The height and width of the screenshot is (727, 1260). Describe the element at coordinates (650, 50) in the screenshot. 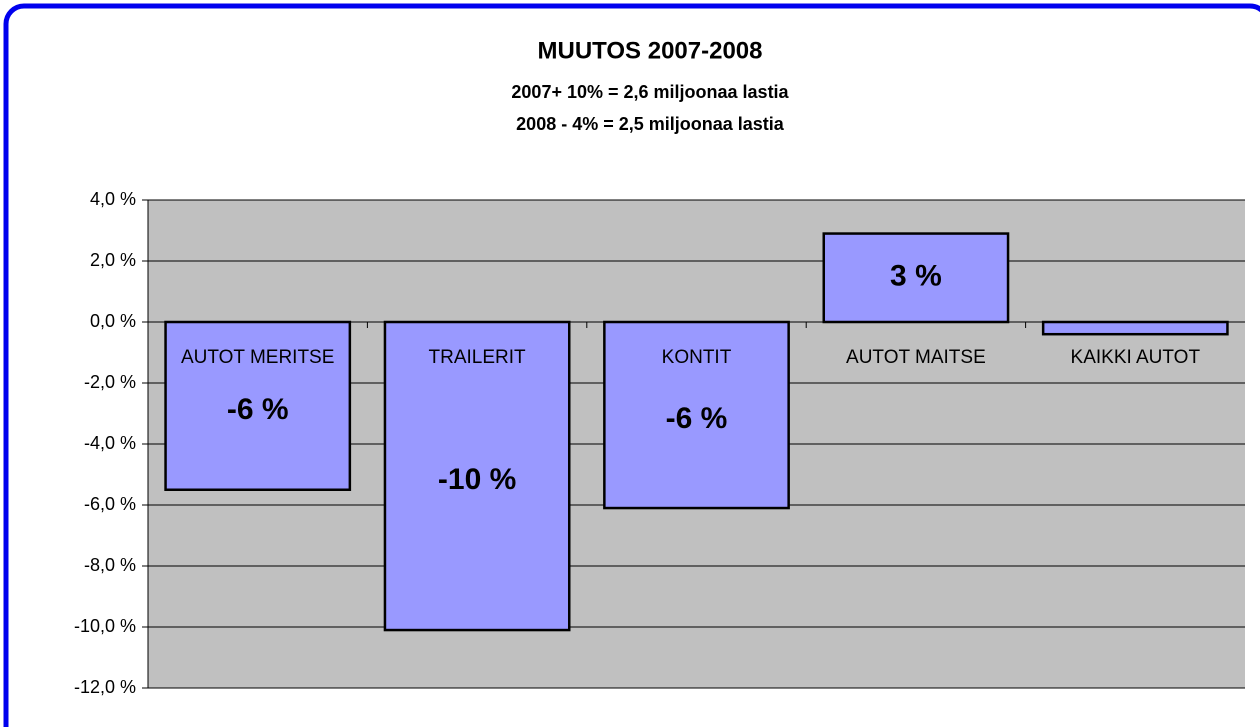

I see `chart-title: MUUTOS 2007-2008` at that location.